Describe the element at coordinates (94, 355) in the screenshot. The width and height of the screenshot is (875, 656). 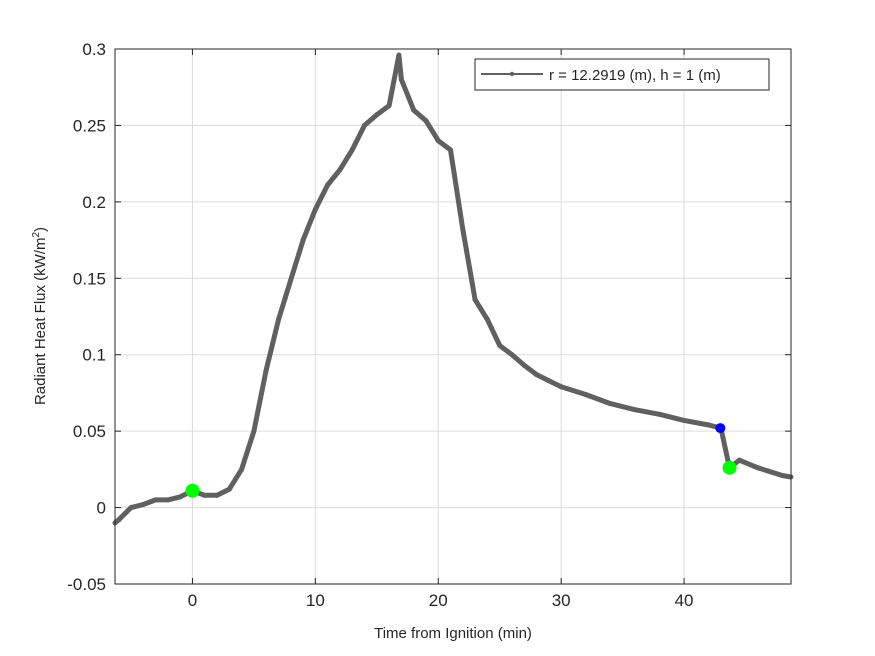
I see `y-tick-label: 0.1` at that location.